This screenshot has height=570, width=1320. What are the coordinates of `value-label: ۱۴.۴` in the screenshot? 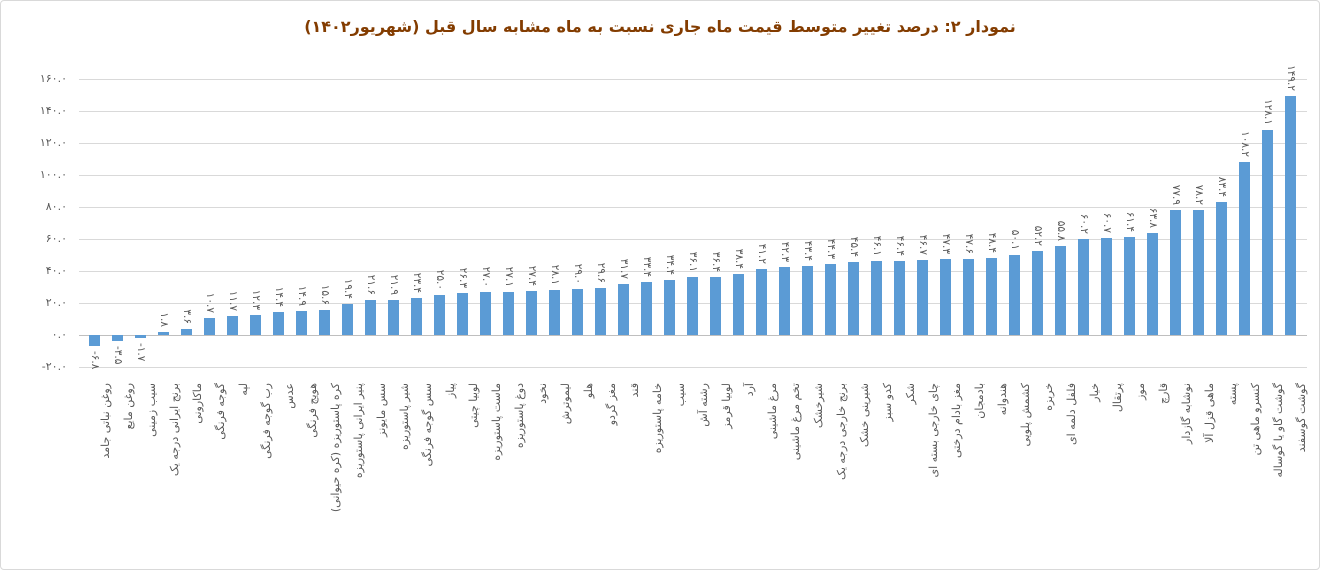 It's located at (278, 296).